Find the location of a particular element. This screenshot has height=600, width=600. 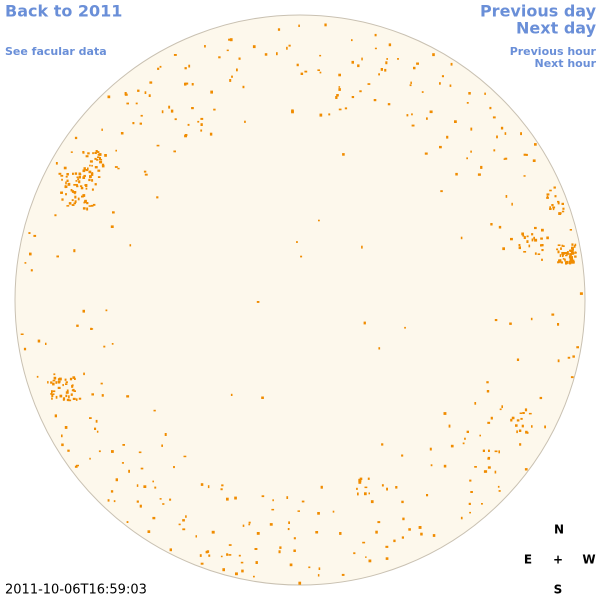

back-link: Back to 2011 is located at coordinates (63, 11).